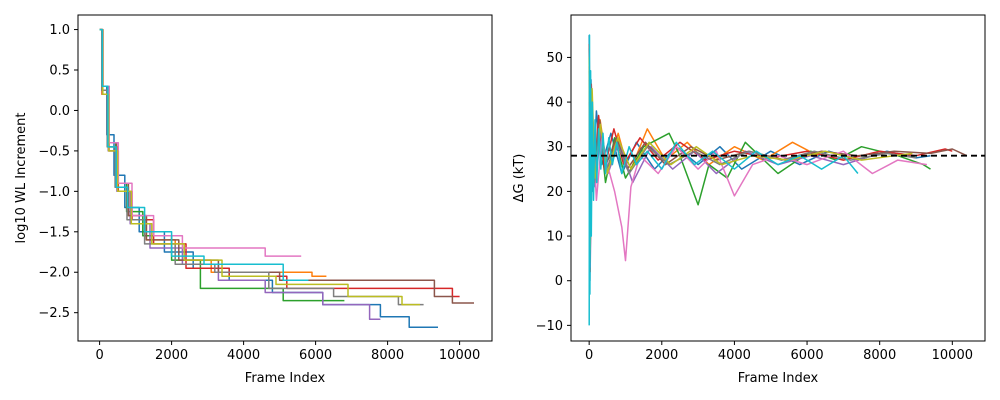 Image resolution: width=1000 pixels, height=400 pixels. What do you see at coordinates (554, 237) in the screenshot?
I see `y-tick-label: 10` at bounding box center [554, 237].